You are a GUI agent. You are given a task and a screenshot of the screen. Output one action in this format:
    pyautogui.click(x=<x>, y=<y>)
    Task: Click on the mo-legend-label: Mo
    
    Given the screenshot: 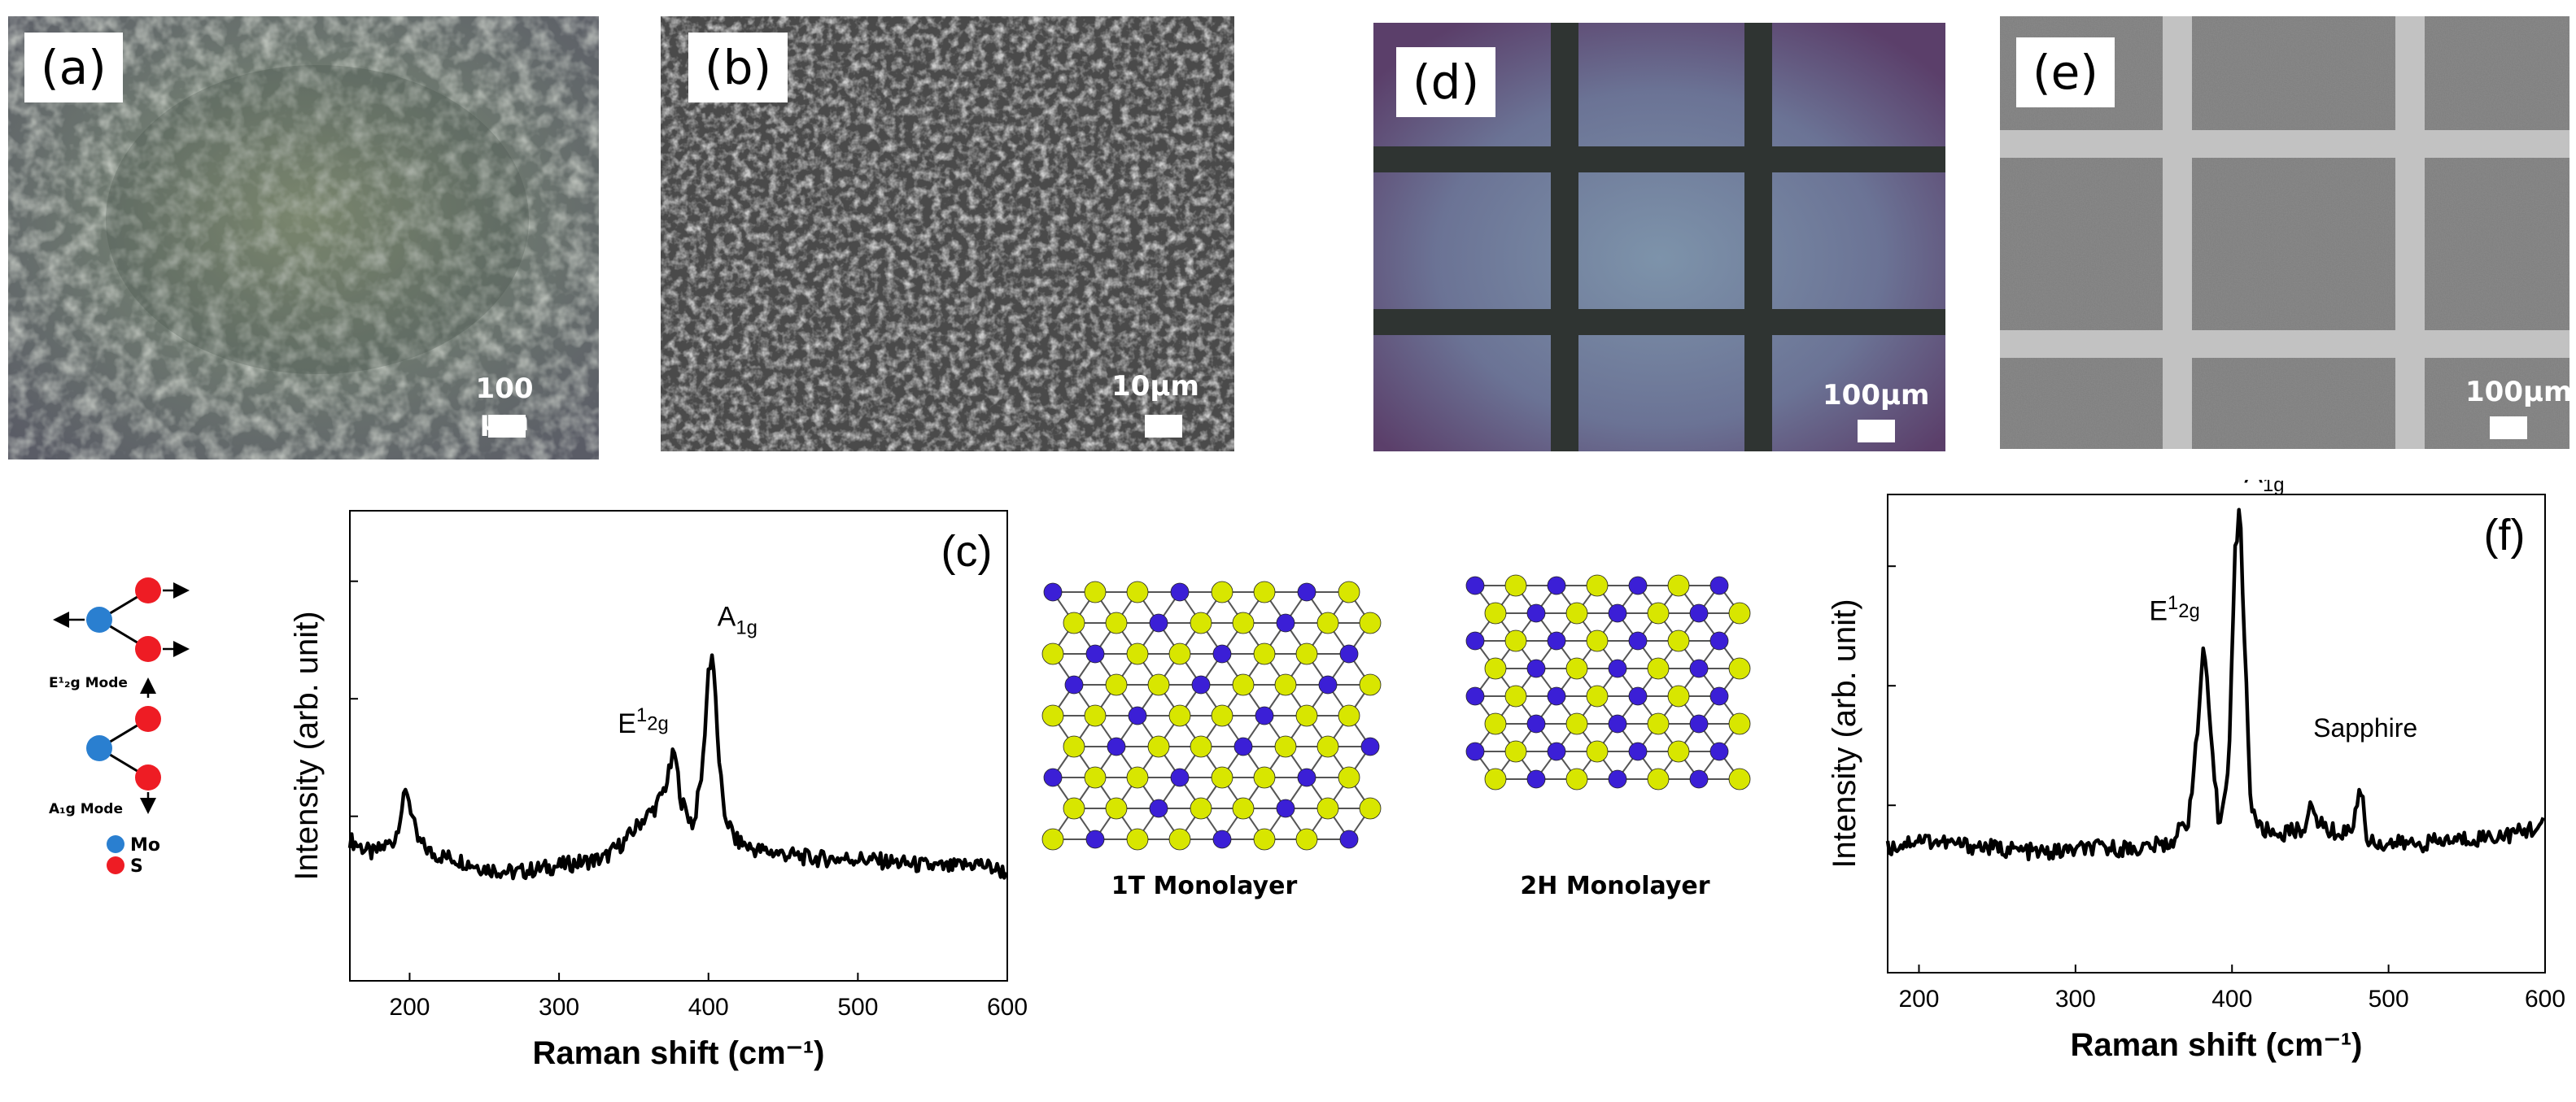 What is the action you would take?
    pyautogui.click(x=145, y=845)
    